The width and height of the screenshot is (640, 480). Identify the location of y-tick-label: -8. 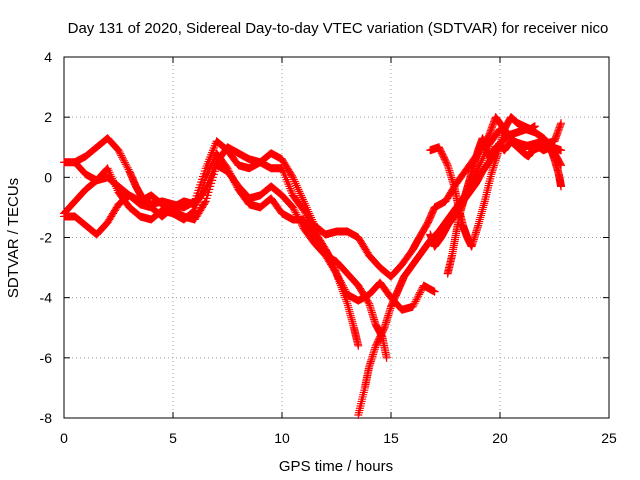
(46, 418).